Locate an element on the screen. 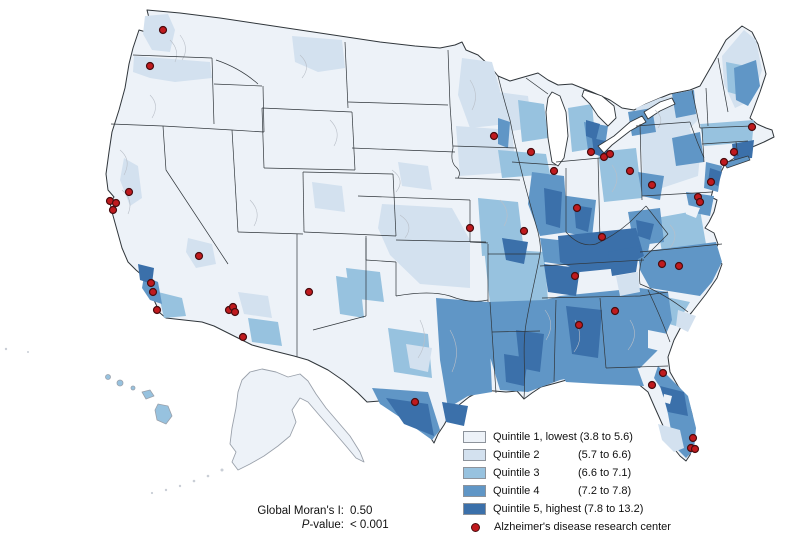  spatial-stats: Global Moran's I: 0.50 P-value: < 0.001 is located at coordinates (300, 518).